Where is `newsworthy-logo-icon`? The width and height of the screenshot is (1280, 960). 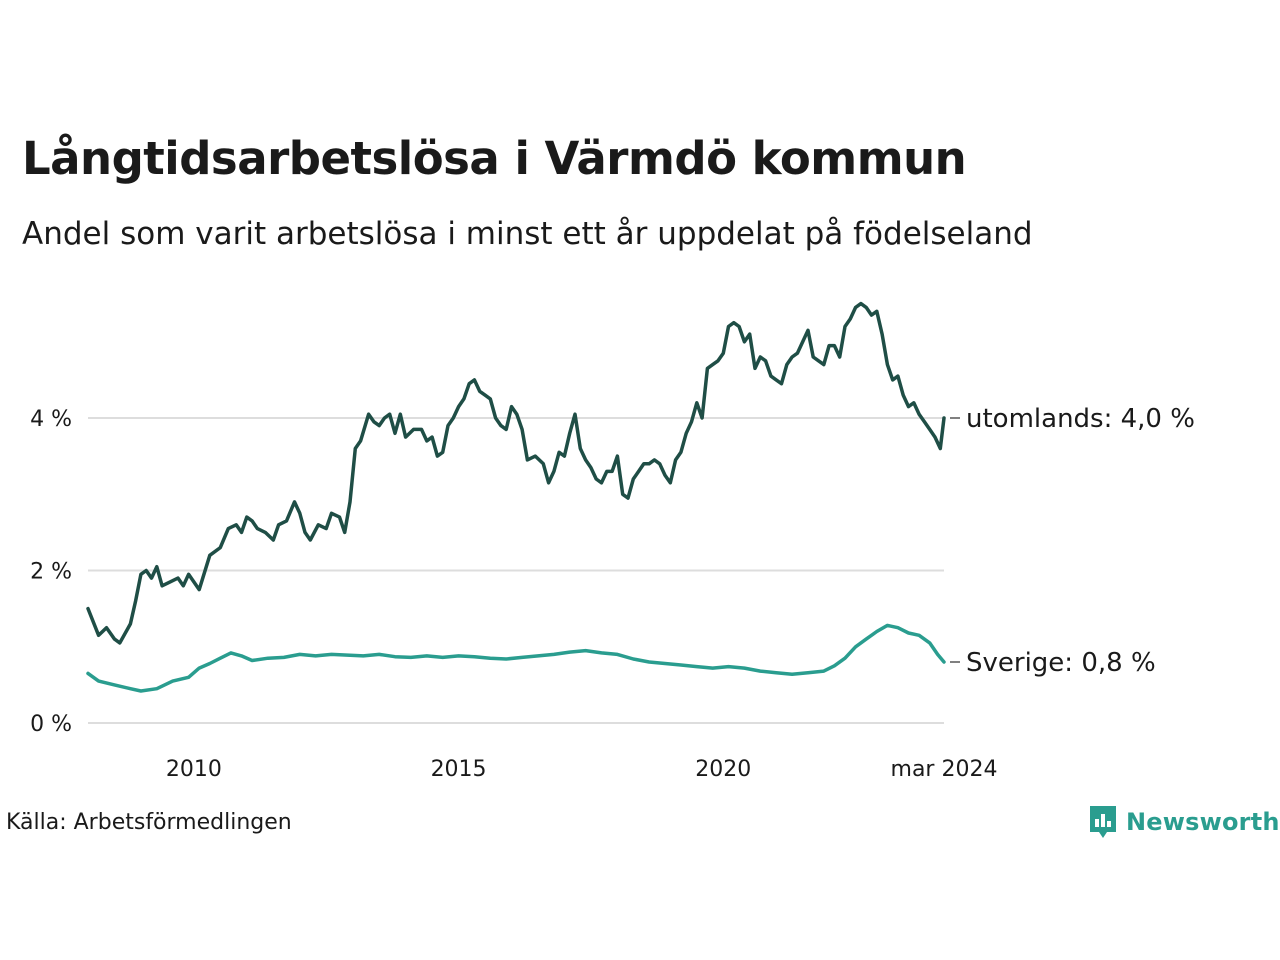
newsworthy-logo-icon is located at coordinates (1103, 822).